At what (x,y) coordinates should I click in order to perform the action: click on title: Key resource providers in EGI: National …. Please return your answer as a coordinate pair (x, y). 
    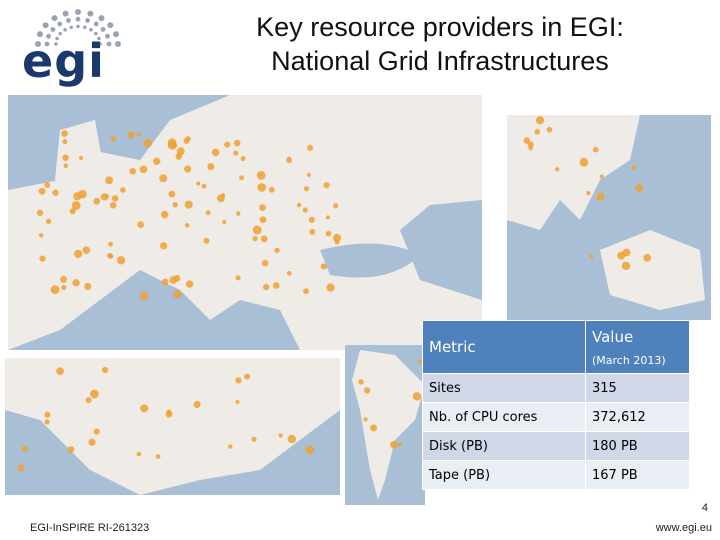
    Looking at the image, I should click on (440, 44).